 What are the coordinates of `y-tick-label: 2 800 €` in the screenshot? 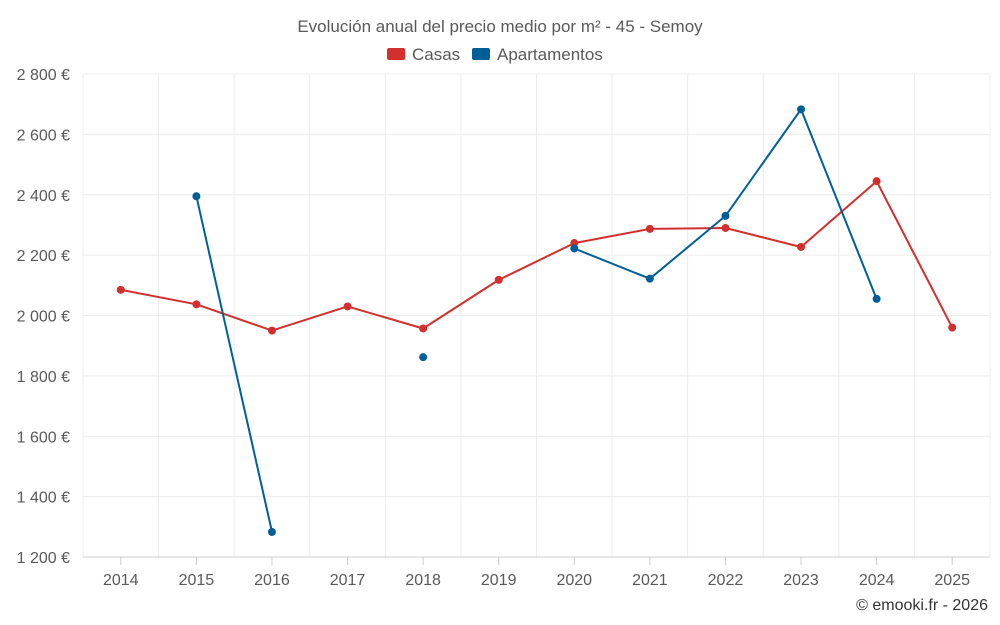 It's located at (43, 75).